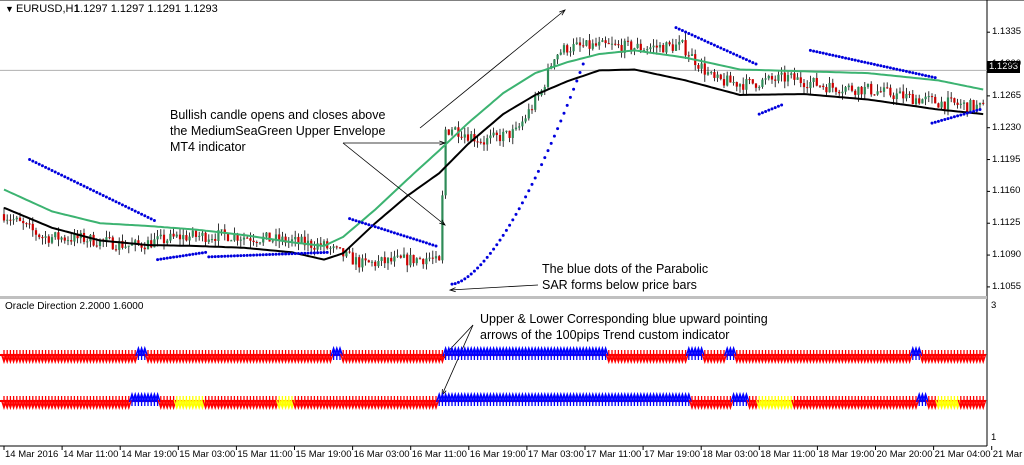 The height and width of the screenshot is (465, 1024). I want to click on annotation-sar-line-1: The blue dots of the Parabolic, so click(625, 269).